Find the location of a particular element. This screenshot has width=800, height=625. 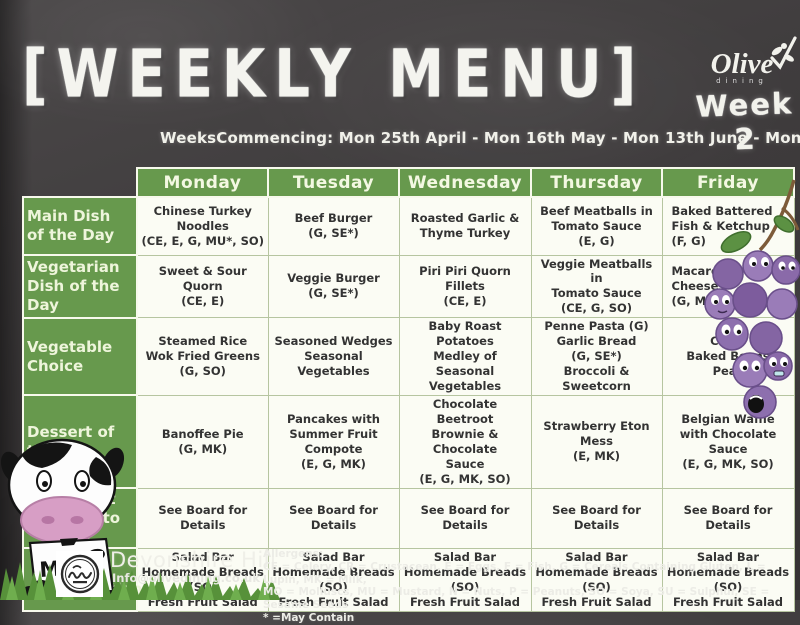

menu-cell: Roasted Garlic & Thyme Turkey is located at coordinates (465, 226).